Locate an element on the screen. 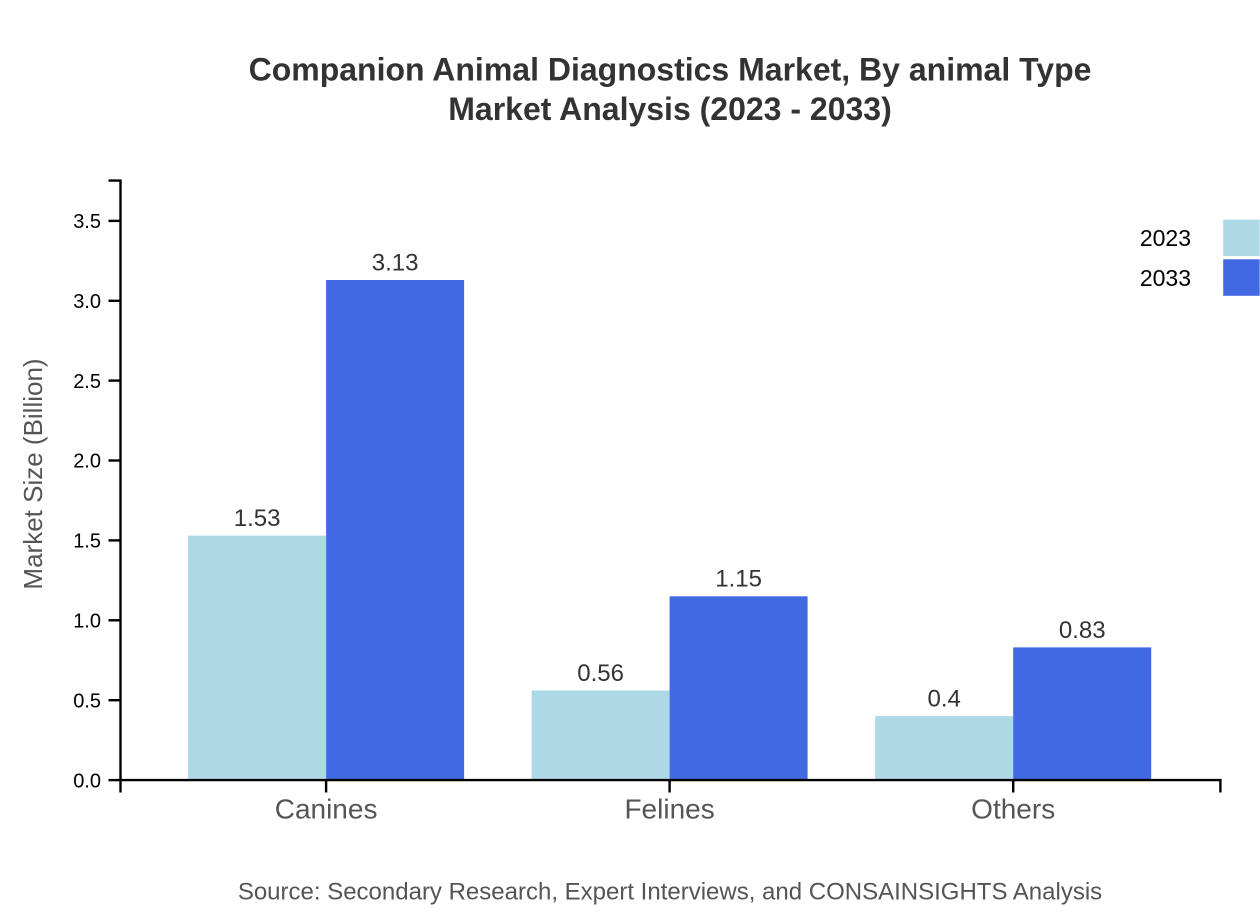  svg-text: 1.15 is located at coordinates (738, 579).